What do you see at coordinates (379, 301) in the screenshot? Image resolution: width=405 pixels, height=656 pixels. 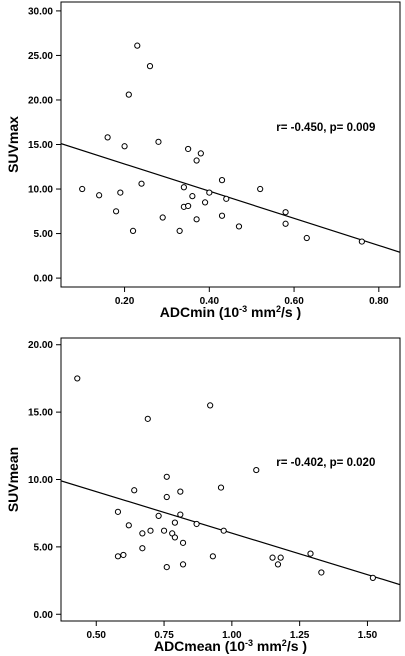 I see `x-tick-label: 0.80` at bounding box center [379, 301].